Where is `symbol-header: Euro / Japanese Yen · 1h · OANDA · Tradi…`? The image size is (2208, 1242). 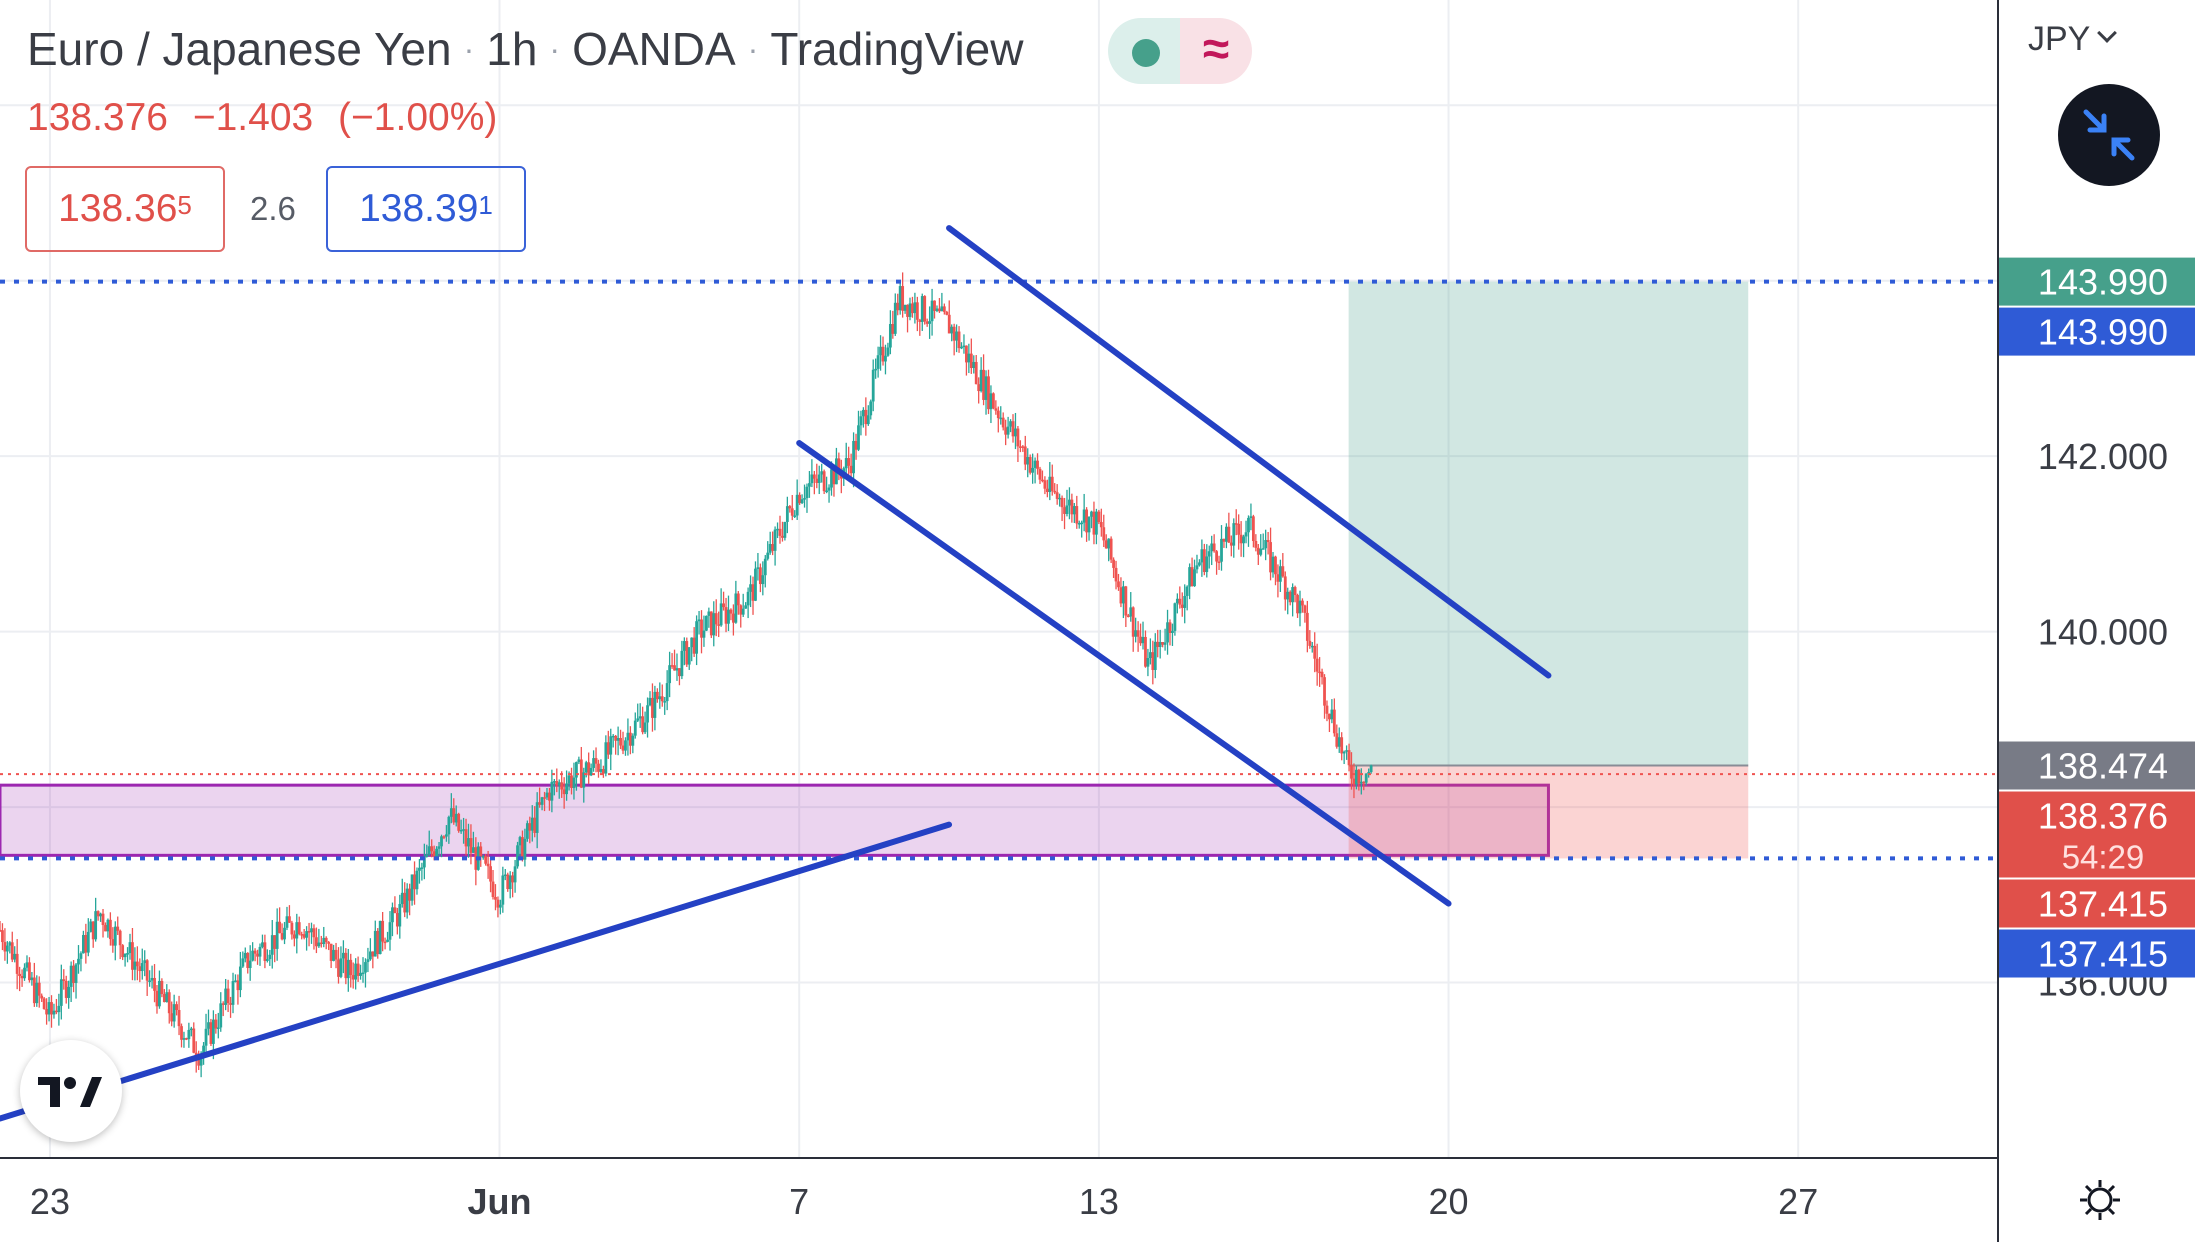 symbol-header: Euro / Japanese Yen · 1h · OANDA · Tradi… is located at coordinates (525, 49).